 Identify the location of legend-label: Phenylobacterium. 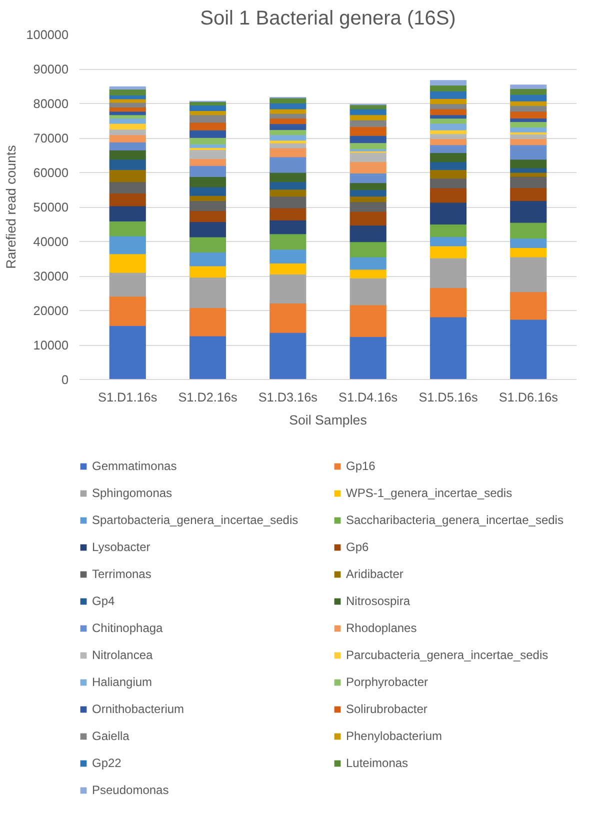
(395, 736).